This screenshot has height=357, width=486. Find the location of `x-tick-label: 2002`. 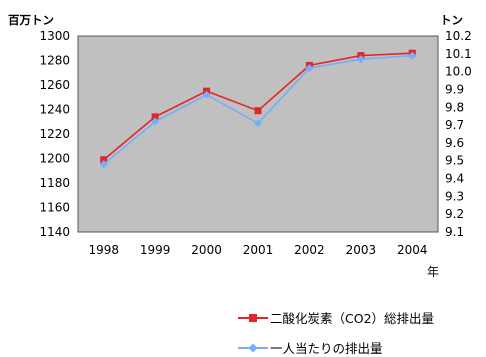

x-tick-label: 2002 is located at coordinates (309, 250).